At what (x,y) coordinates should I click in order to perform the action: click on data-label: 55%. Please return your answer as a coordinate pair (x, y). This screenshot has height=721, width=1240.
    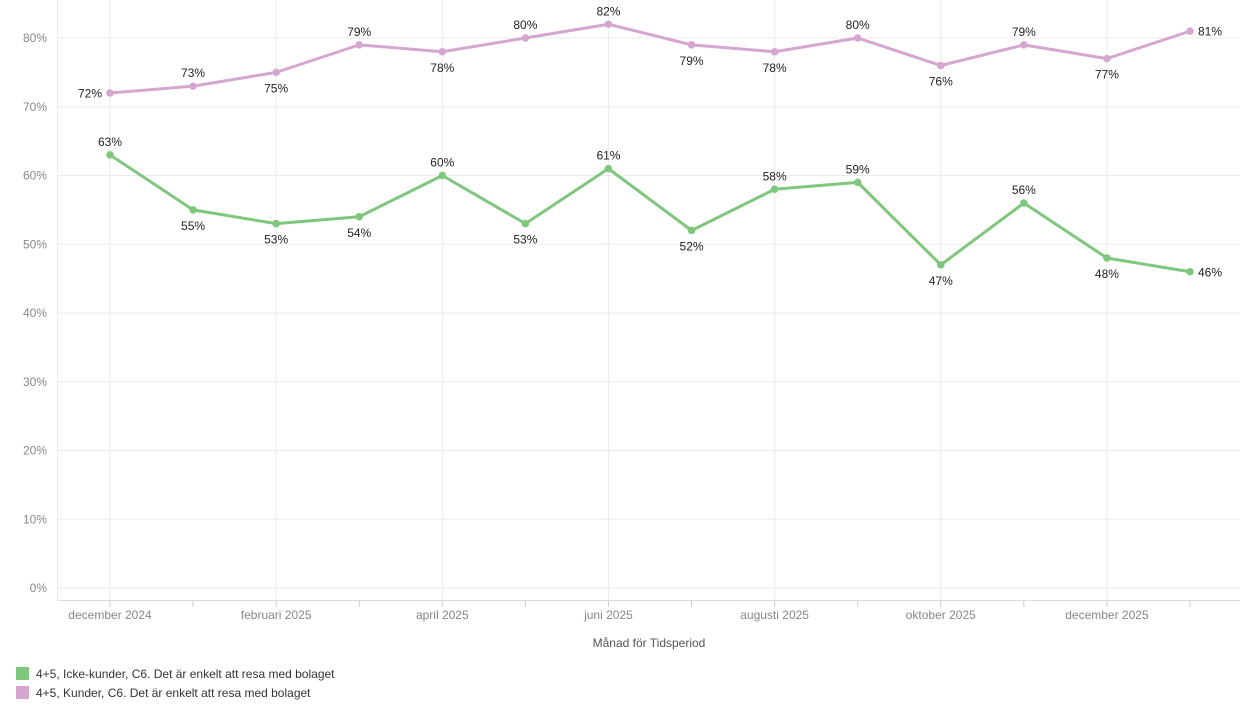
    Looking at the image, I should click on (193, 226).